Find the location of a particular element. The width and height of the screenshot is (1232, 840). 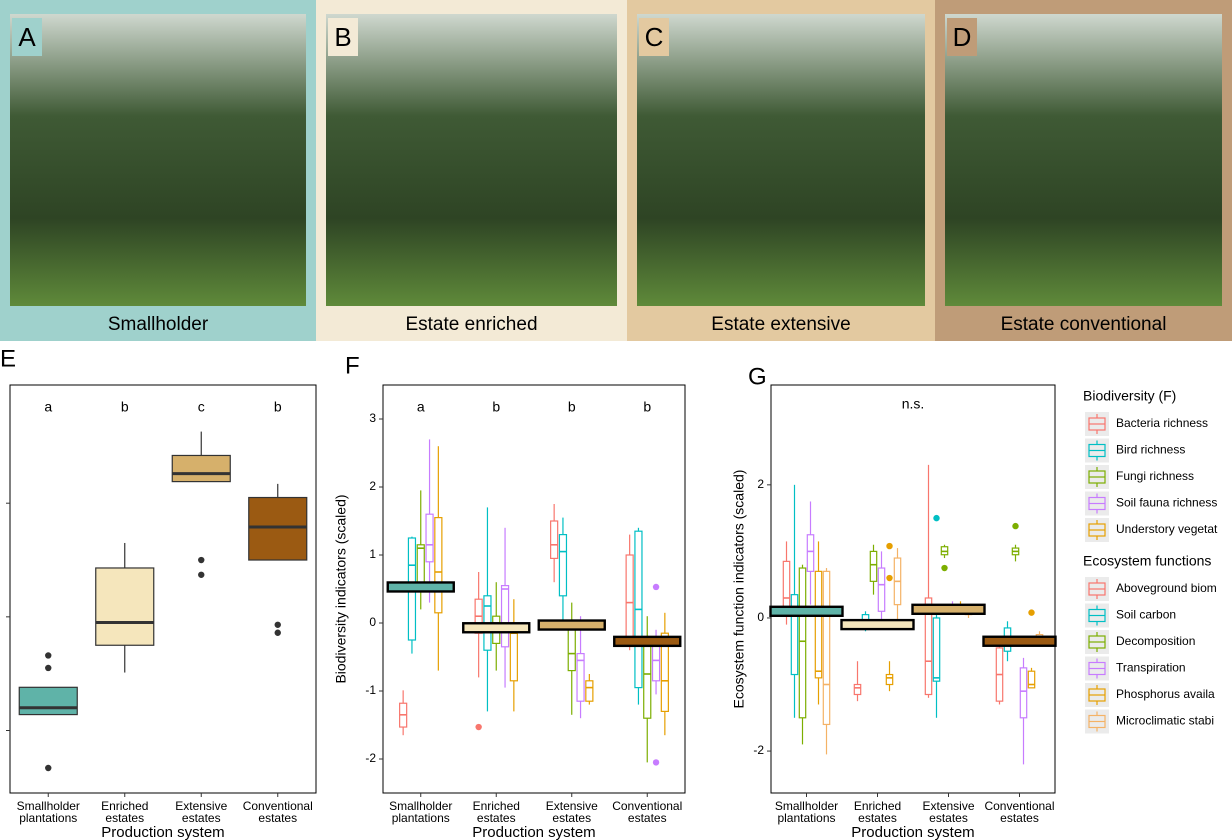

panel-label: F is located at coordinates (352, 365).